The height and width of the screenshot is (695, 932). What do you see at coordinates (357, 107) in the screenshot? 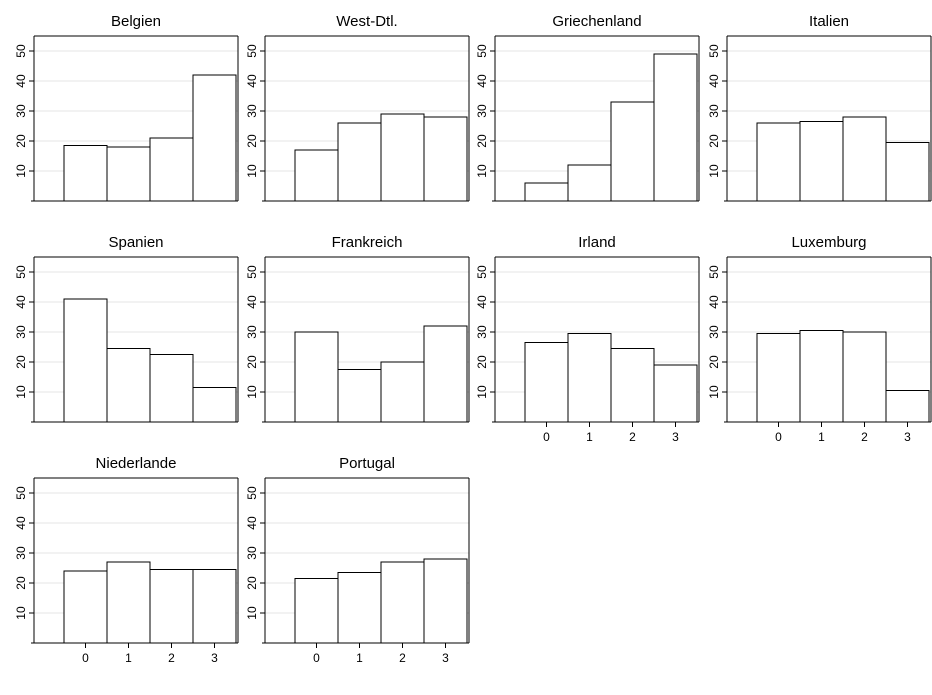
I see `panel-2: West-Dtl. 10 20 30 40 50` at bounding box center [357, 107].